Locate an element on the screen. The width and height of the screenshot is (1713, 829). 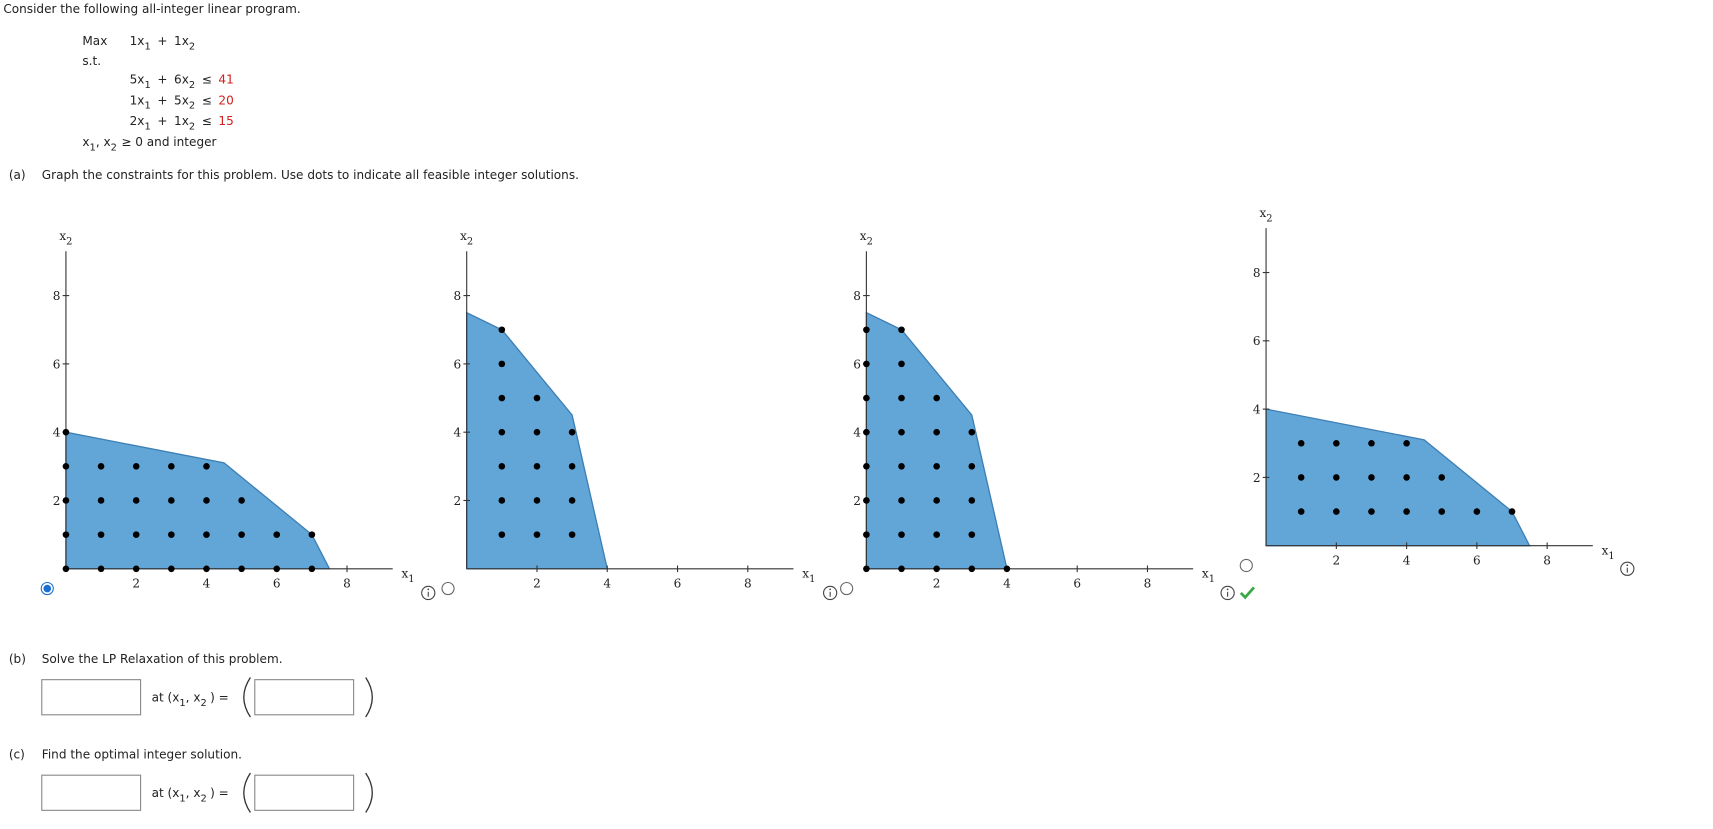
text-span: 2x is located at coordinates (137, 121).